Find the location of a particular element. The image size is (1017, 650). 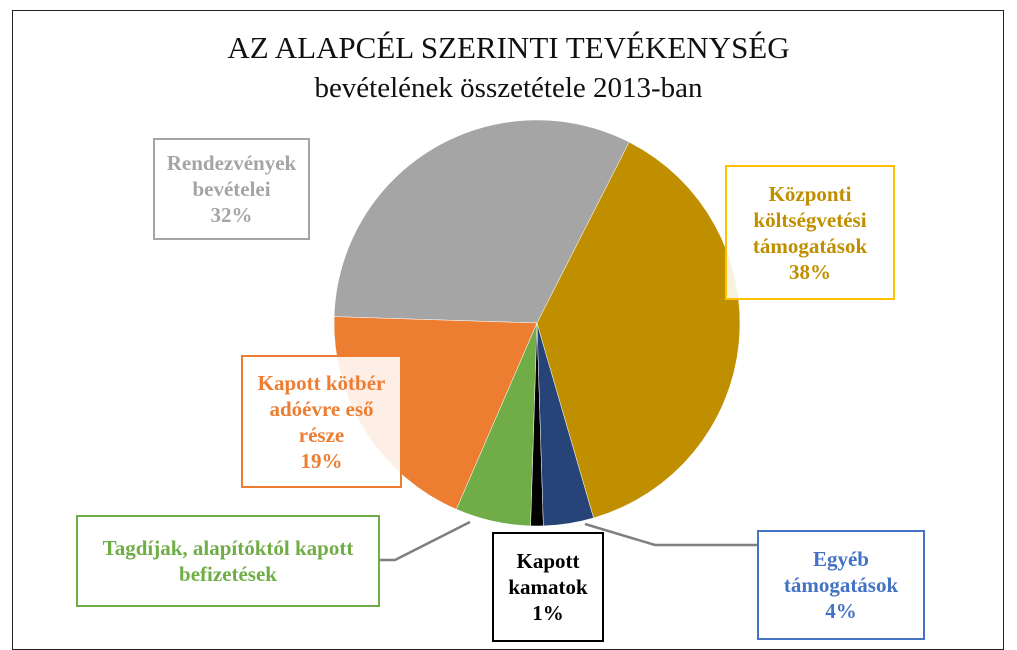

label-name: Rendezvények bevételei is located at coordinates (231, 176).